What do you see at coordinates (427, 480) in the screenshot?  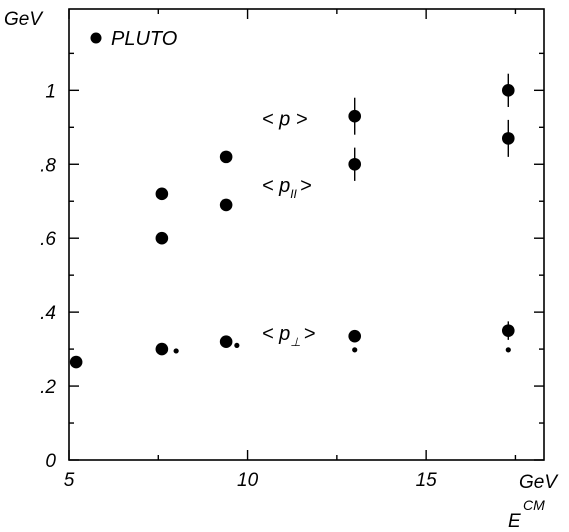 I see `x-tick-label: 15` at bounding box center [427, 480].